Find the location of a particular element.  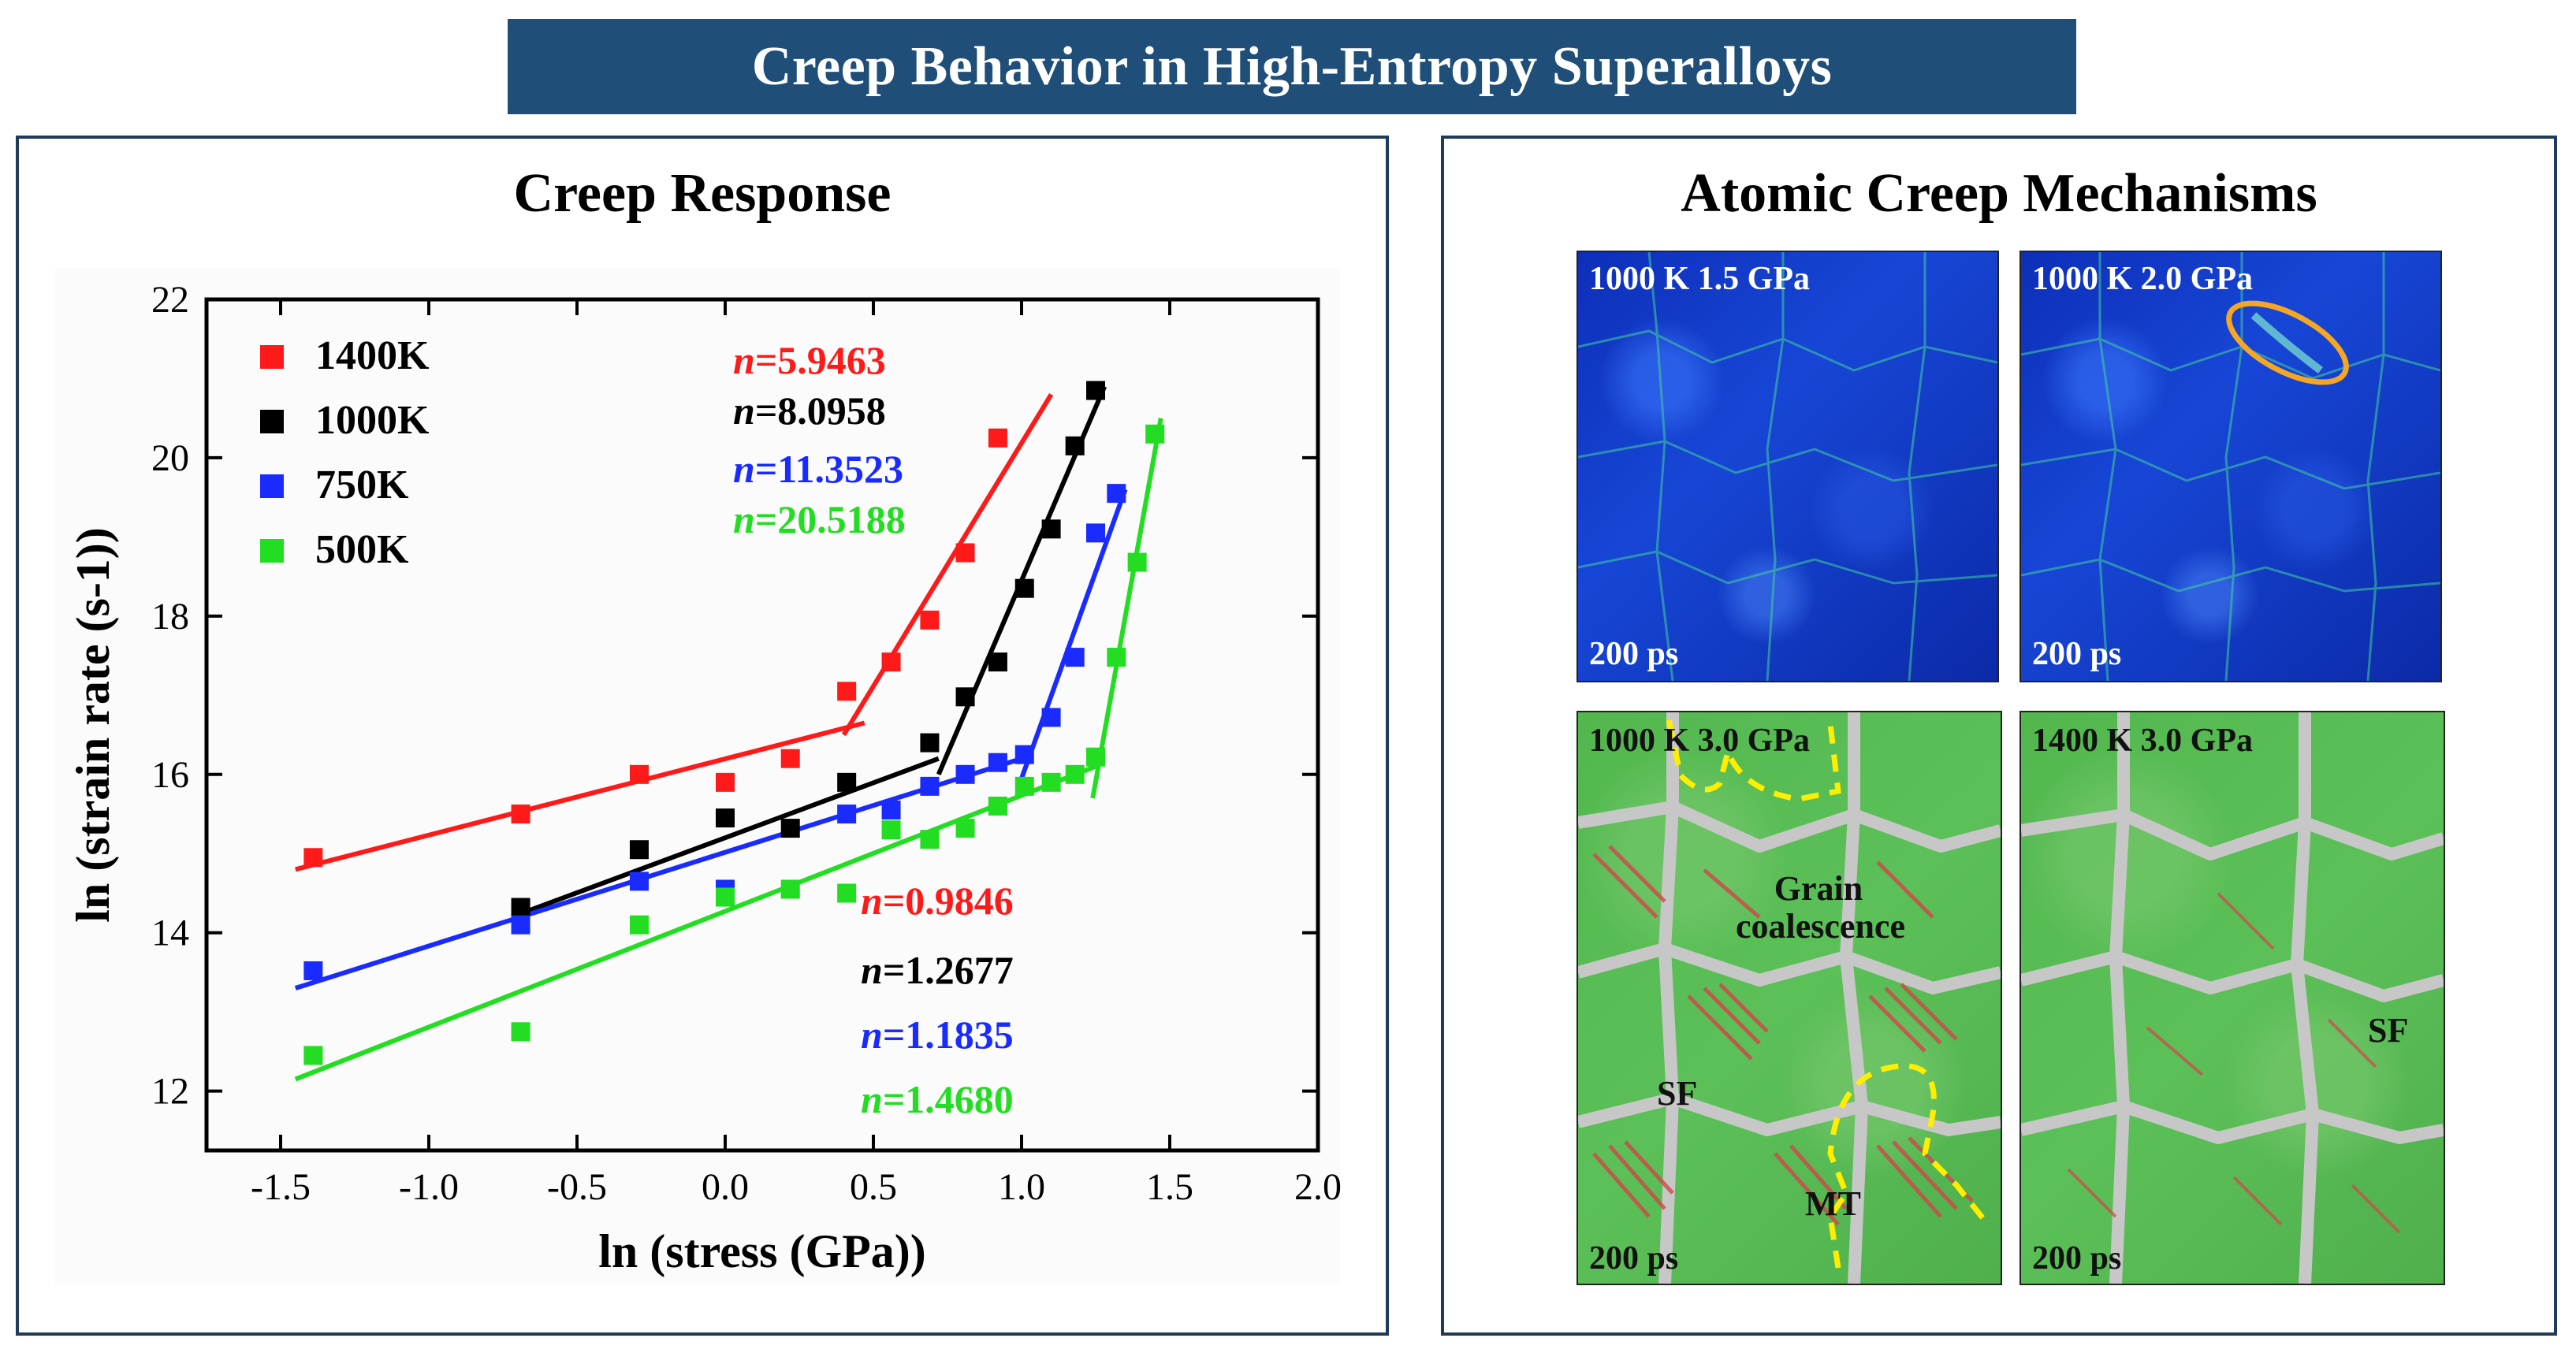

legend-marker-750K is located at coordinates (272, 486).